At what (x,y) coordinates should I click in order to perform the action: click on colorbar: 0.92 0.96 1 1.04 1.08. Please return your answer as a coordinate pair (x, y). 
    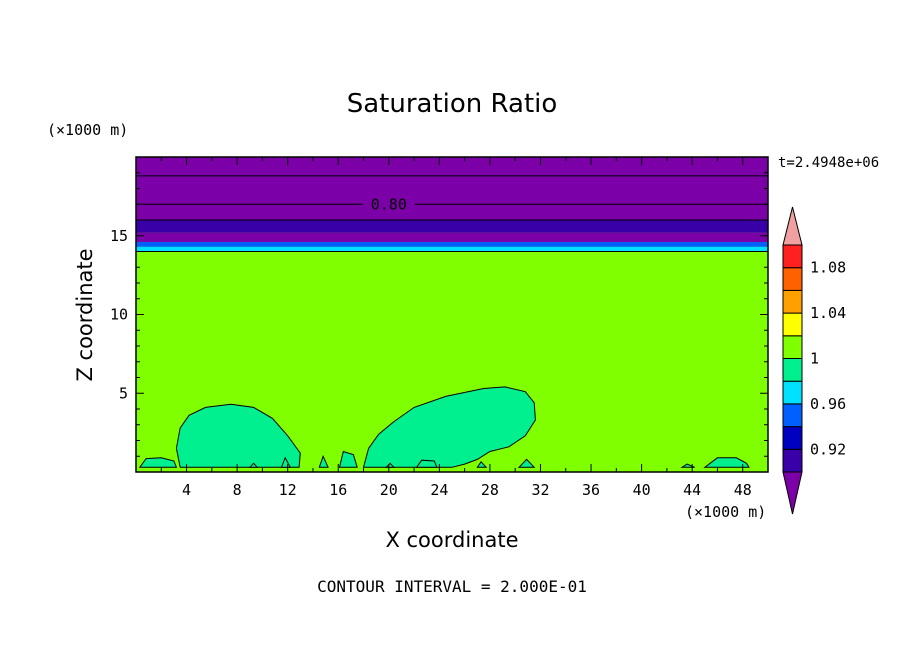
    Looking at the image, I should click on (814, 360).